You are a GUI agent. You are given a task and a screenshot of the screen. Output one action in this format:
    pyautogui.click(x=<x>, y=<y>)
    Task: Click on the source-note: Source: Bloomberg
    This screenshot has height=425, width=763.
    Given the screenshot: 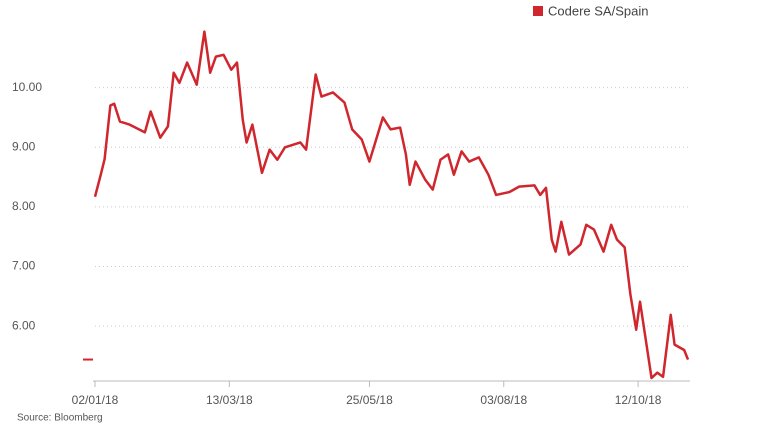 What is the action you would take?
    pyautogui.click(x=60, y=418)
    